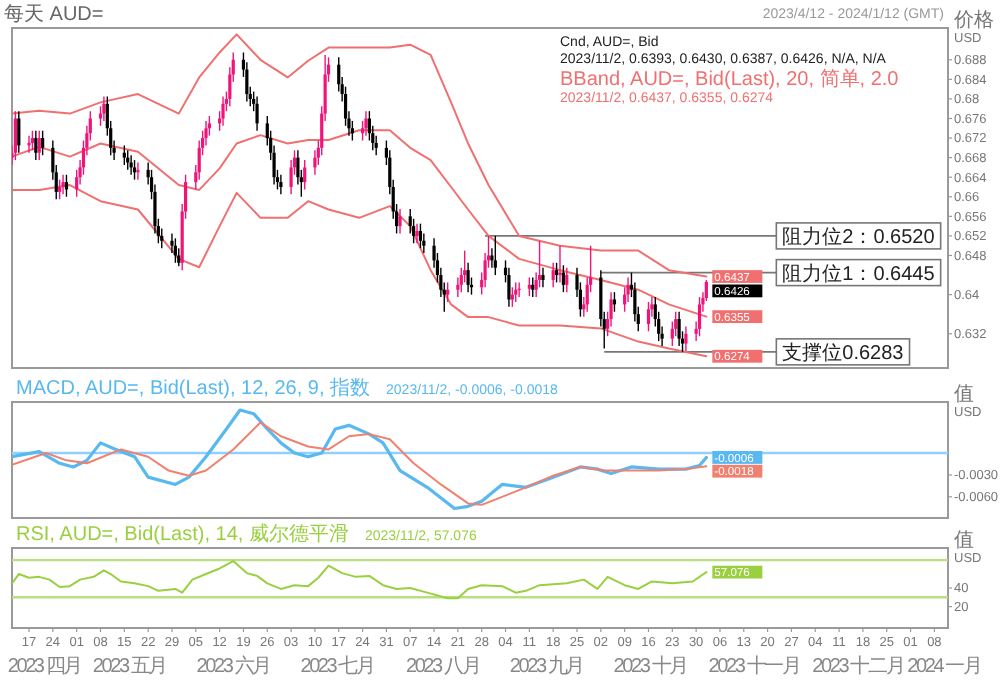  Describe the element at coordinates (44, 667) in the screenshot. I see `text: 2023 四月` at that location.